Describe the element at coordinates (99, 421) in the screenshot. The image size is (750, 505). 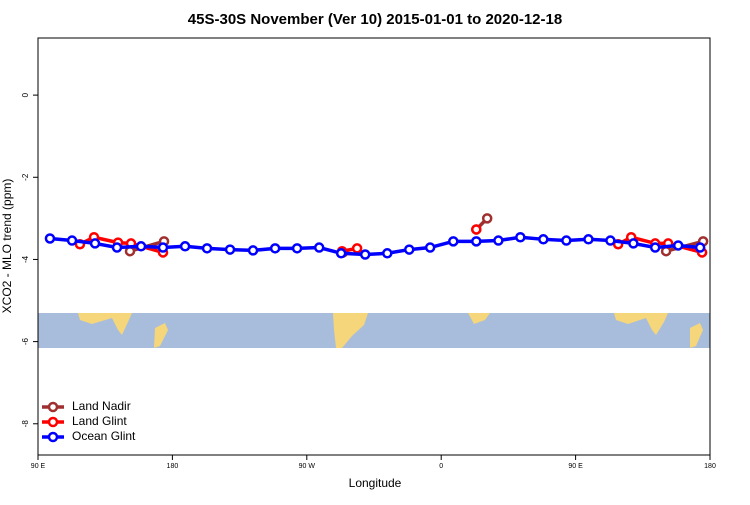
I see `legend-label: Land Glint` at that location.